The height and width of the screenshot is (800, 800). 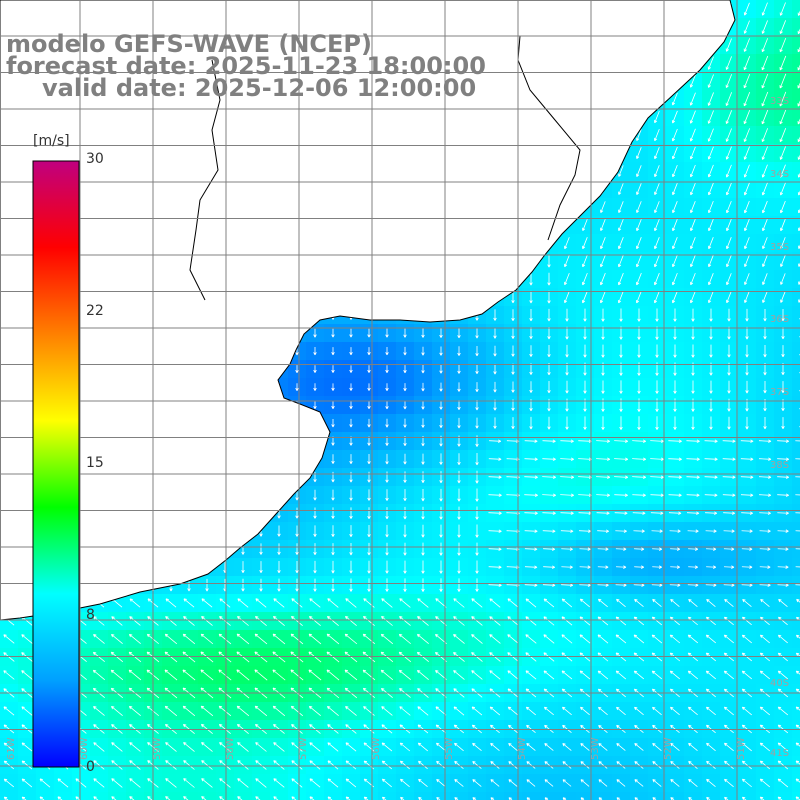 I want to click on longitude-label: 57W, so click(x=303, y=748).